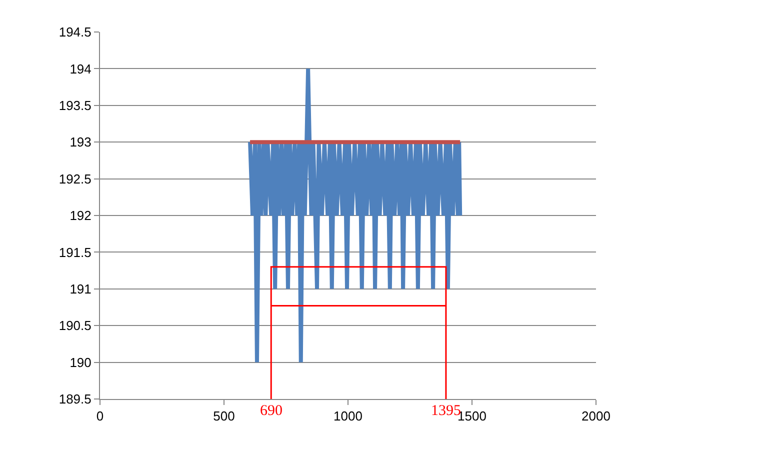 The height and width of the screenshot is (466, 770). I want to click on y-tick-label: 194.5, so click(75, 32).